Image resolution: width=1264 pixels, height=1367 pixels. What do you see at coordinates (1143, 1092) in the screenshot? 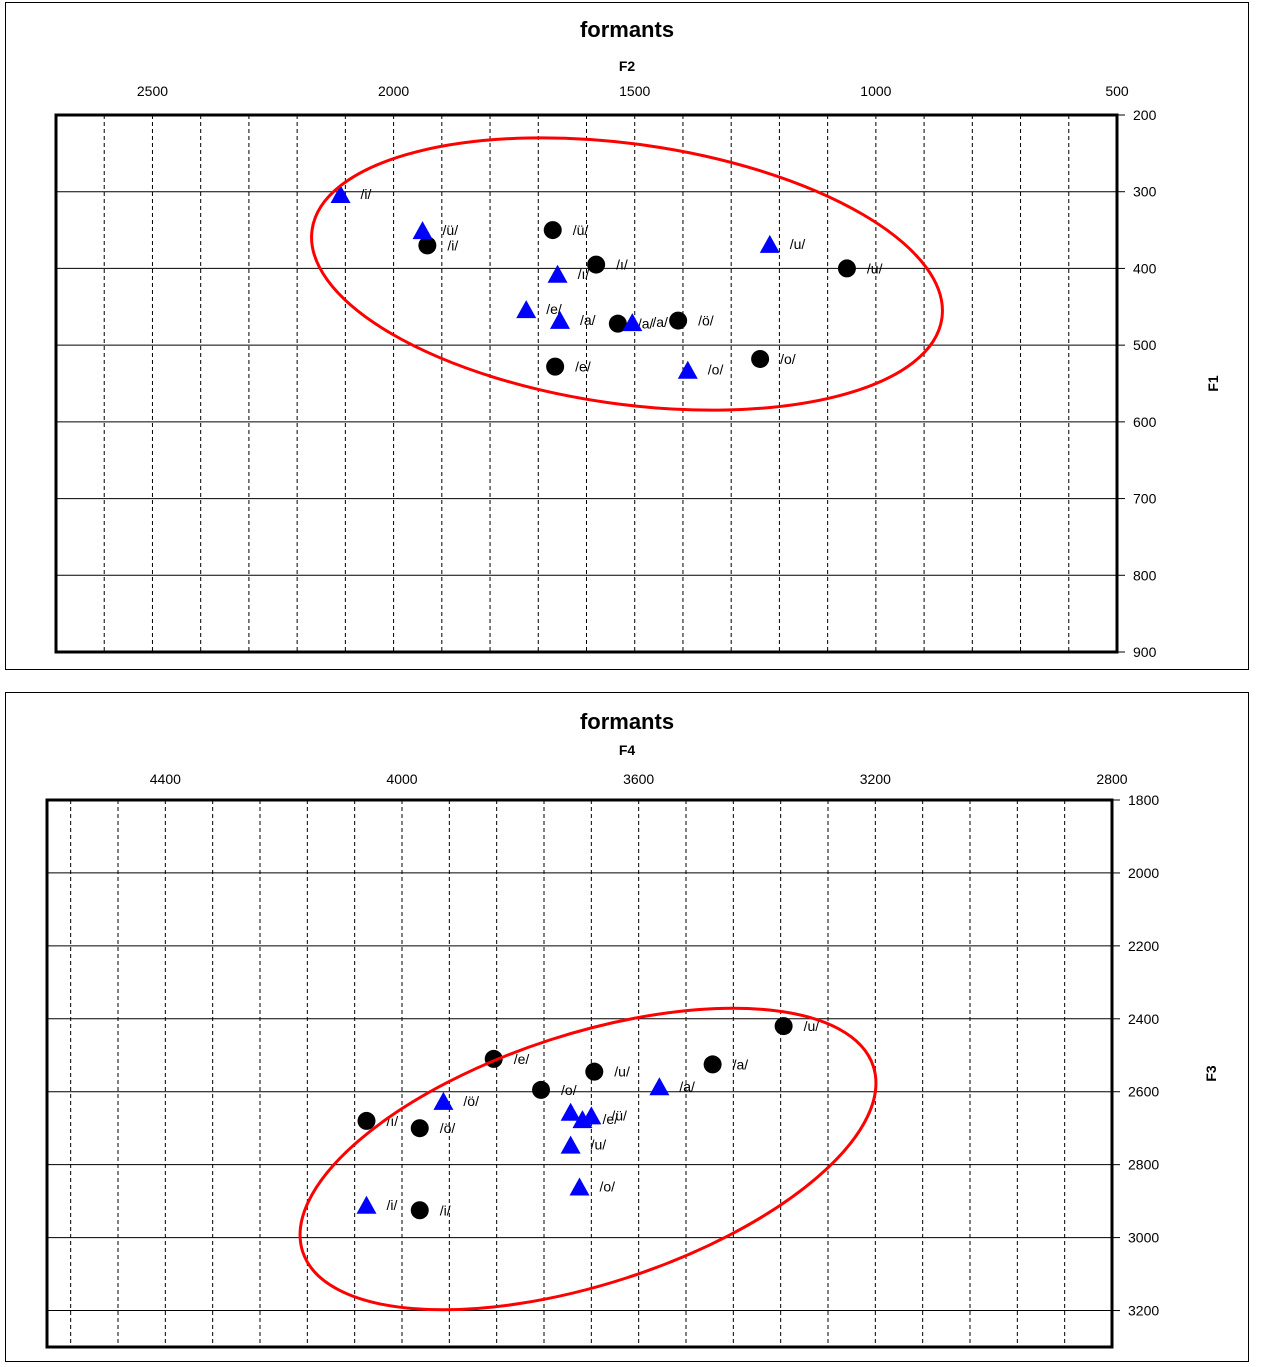
I see `y-tick-label: 2600` at bounding box center [1143, 1092].